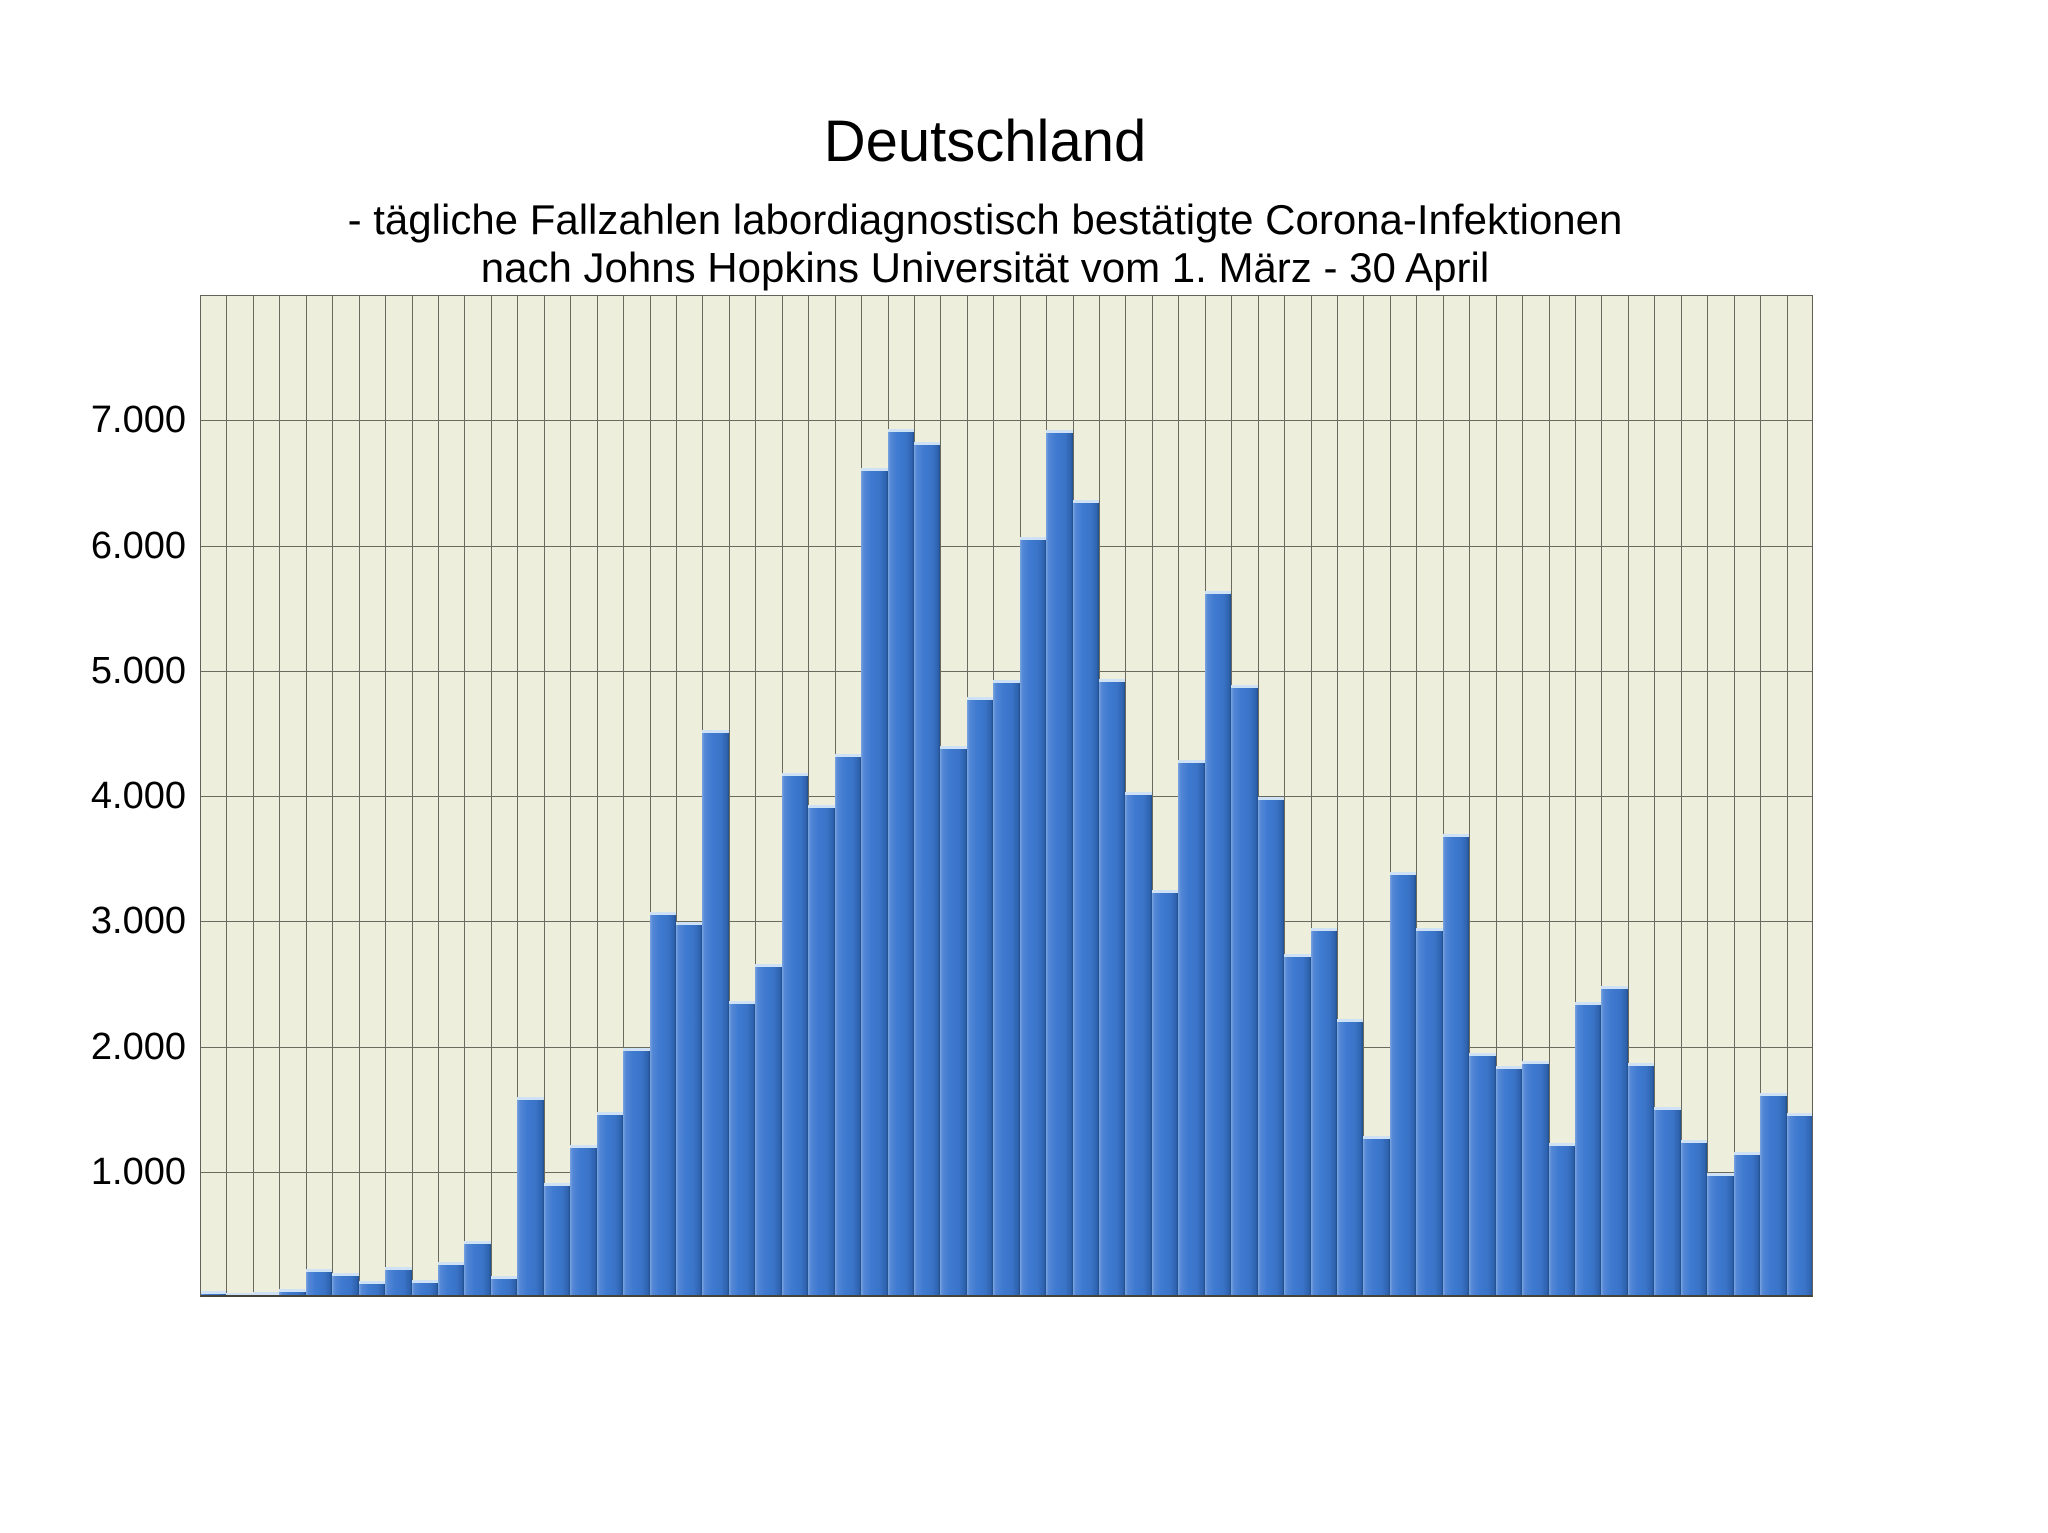  What do you see at coordinates (138, 1047) in the screenshot?
I see `y-axis-tick-label: 2.000` at bounding box center [138, 1047].